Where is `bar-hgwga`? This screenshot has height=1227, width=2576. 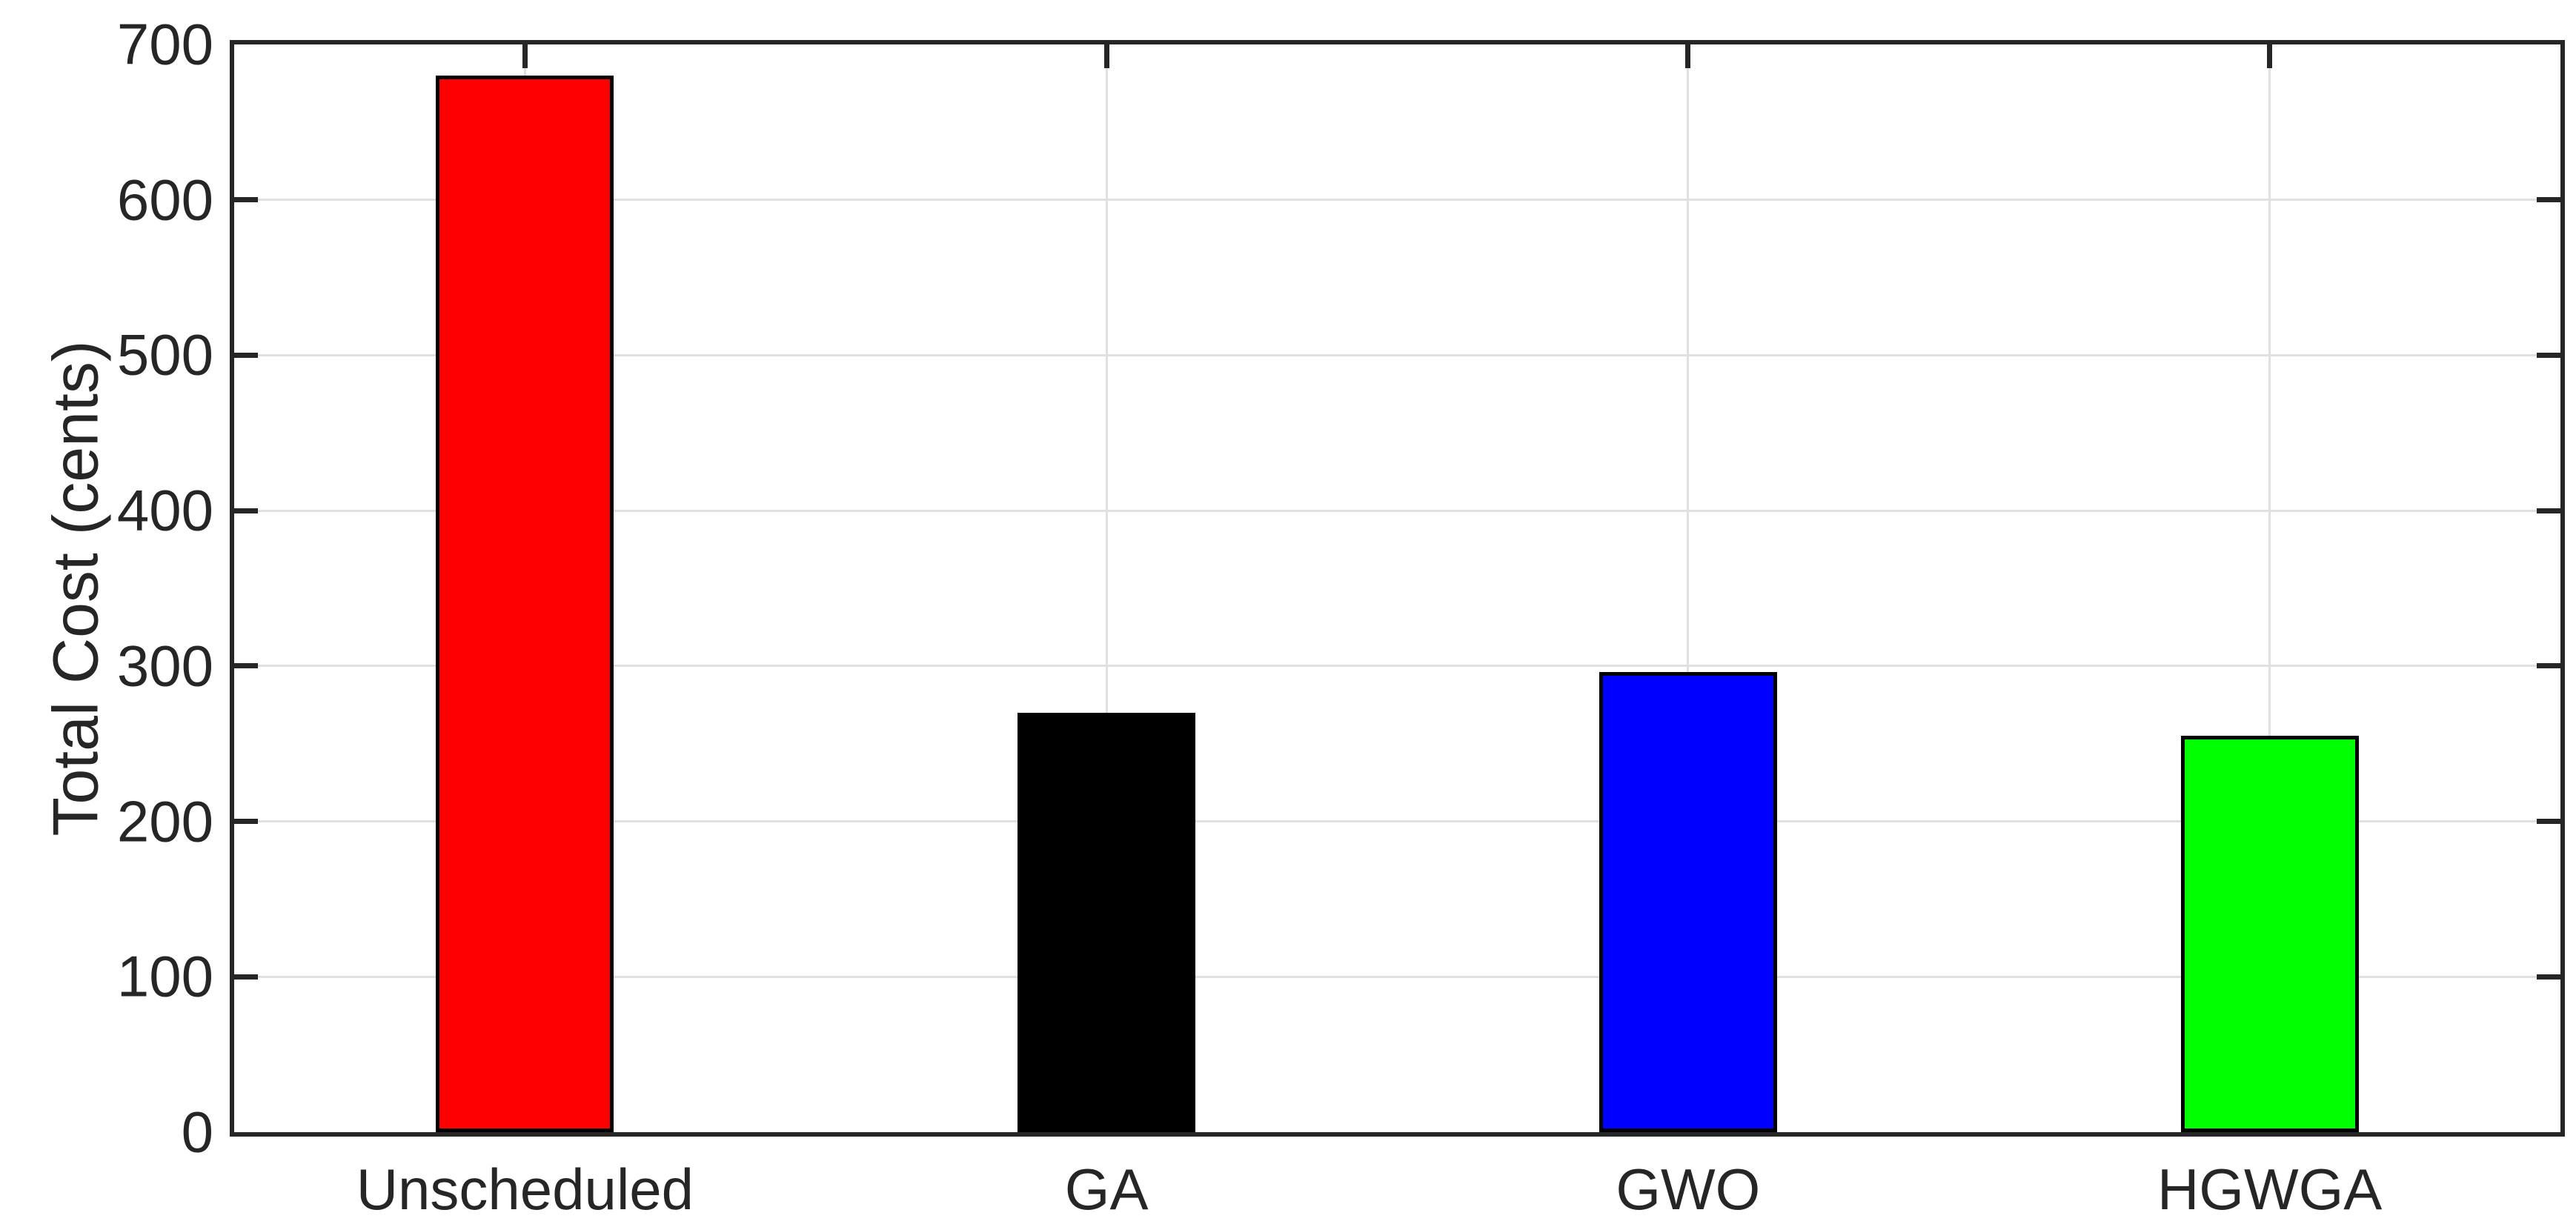
bar-hgwga is located at coordinates (2269, 934).